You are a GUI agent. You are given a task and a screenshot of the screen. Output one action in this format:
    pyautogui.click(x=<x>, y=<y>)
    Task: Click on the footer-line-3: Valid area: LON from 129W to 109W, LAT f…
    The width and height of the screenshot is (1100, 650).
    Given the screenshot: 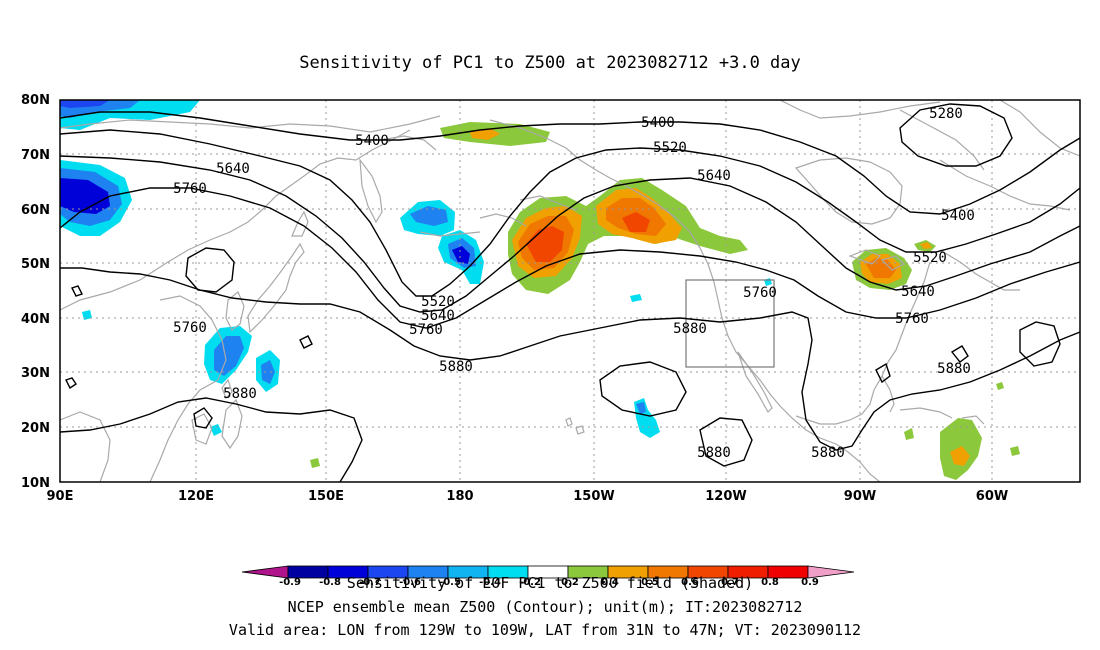 What is the action you would take?
    pyautogui.click(x=545, y=630)
    